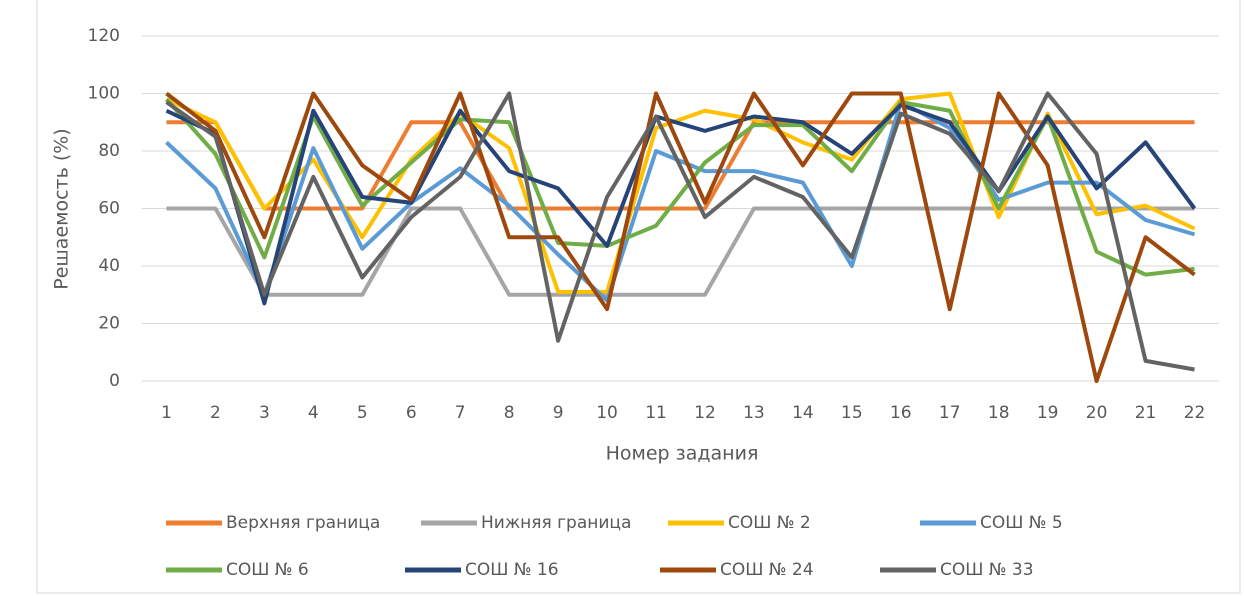 The height and width of the screenshot is (596, 1246). What do you see at coordinates (109, 266) in the screenshot?
I see `y-tick-label: 40` at bounding box center [109, 266].